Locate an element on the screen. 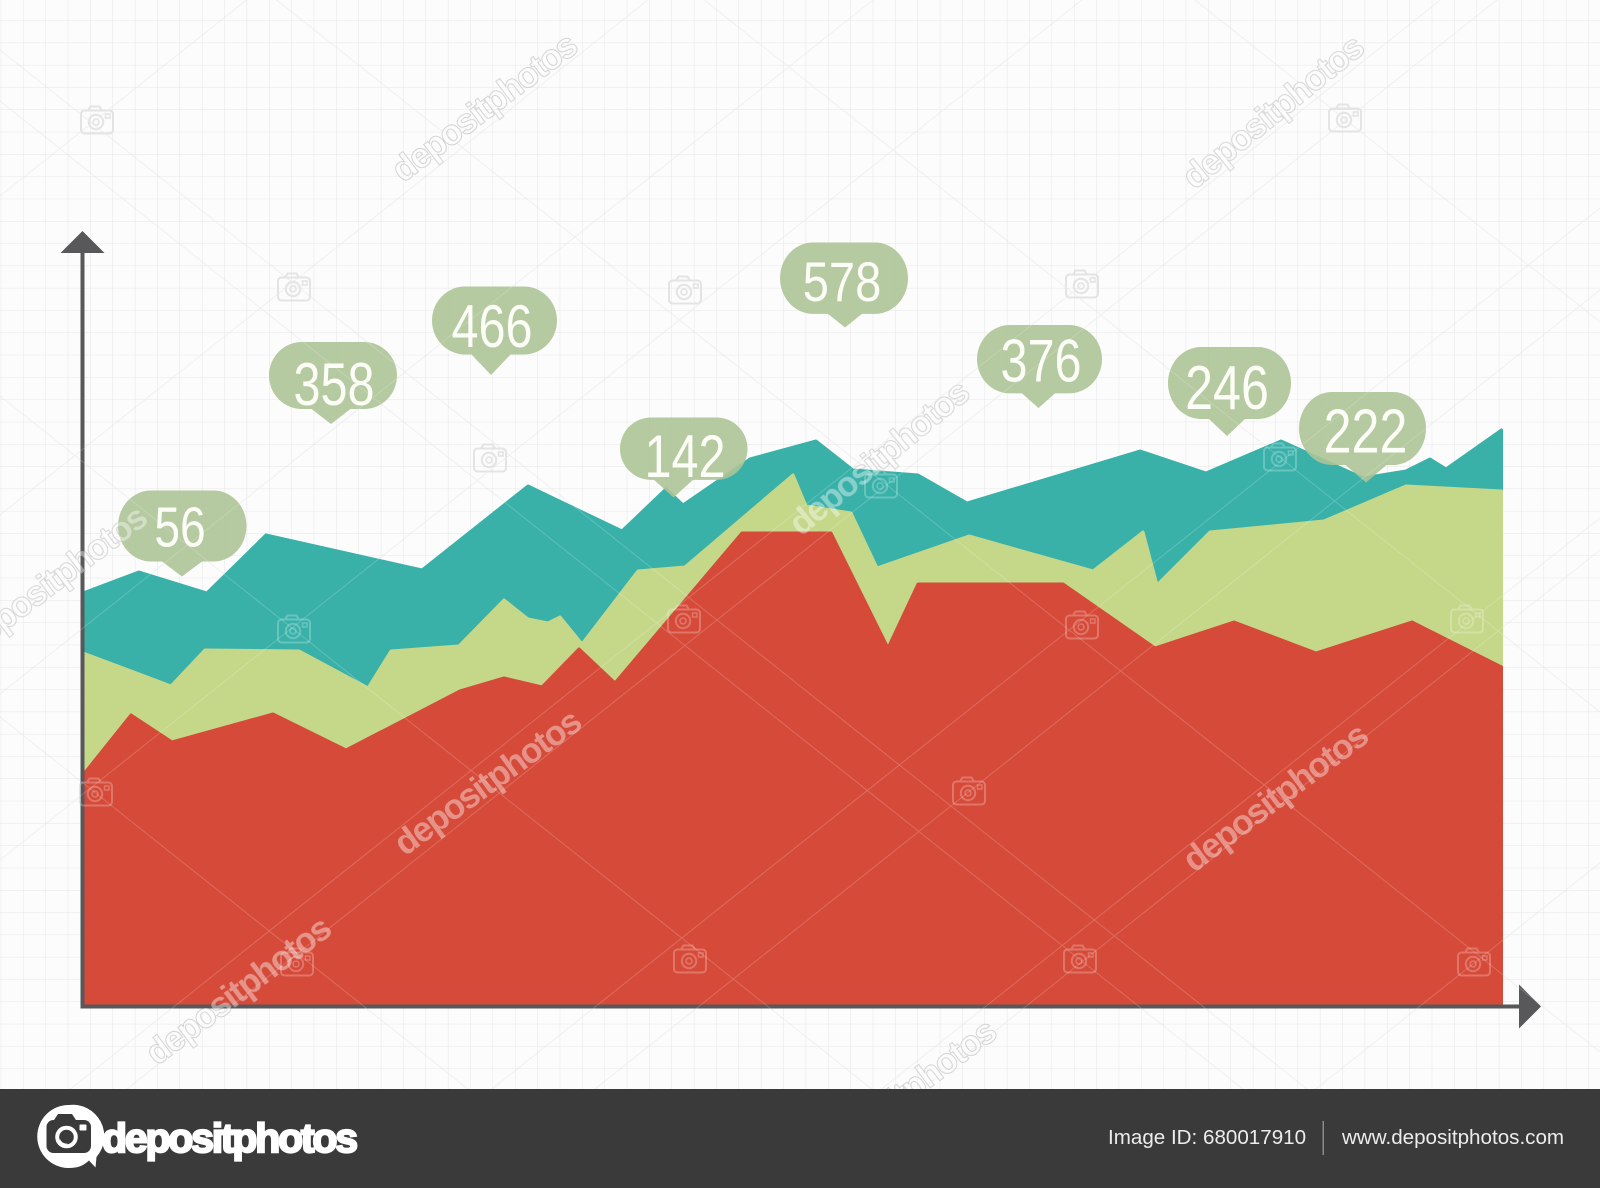  svg-text: 466 is located at coordinates (491, 326).